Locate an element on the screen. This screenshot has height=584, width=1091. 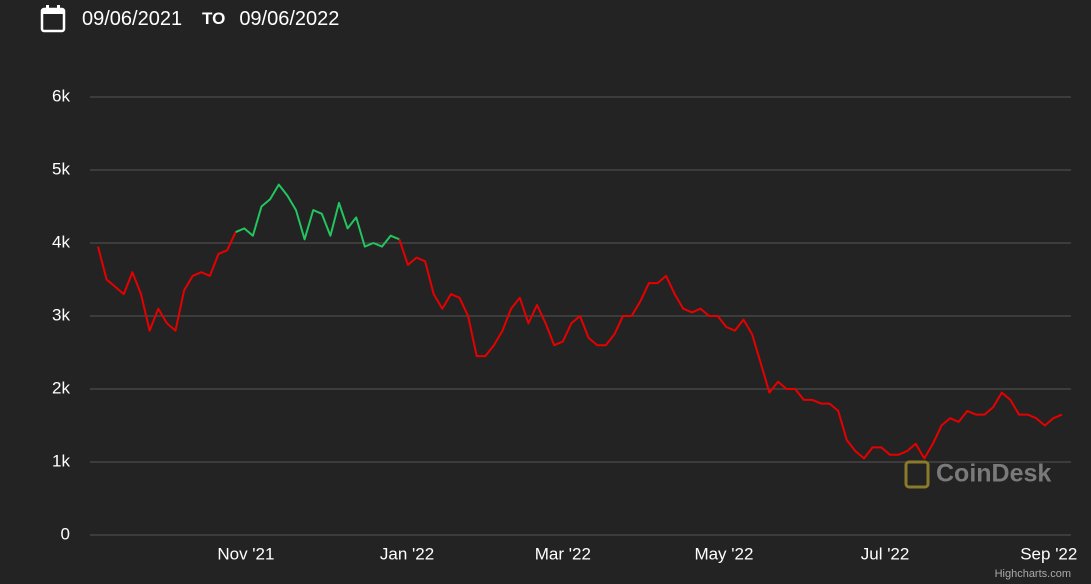
x-tick-label: Mar '22 is located at coordinates (563, 553).